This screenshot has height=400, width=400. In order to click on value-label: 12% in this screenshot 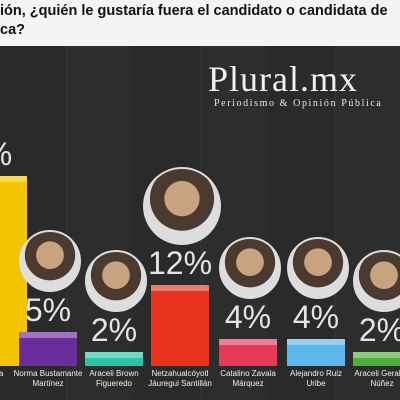, I will do `click(180, 262)`.